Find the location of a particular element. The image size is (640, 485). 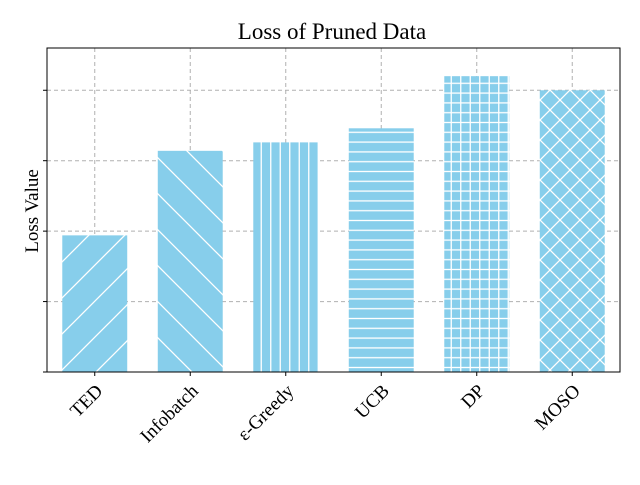

bar-dp is located at coordinates (477, 224).